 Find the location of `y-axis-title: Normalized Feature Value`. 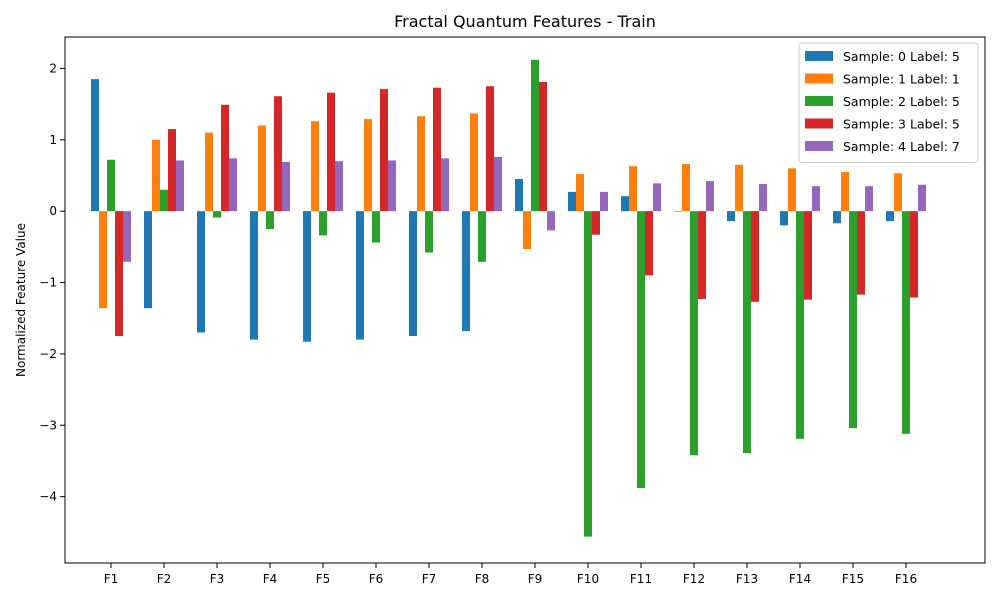

y-axis-title: Normalized Feature Value is located at coordinates (21, 300).